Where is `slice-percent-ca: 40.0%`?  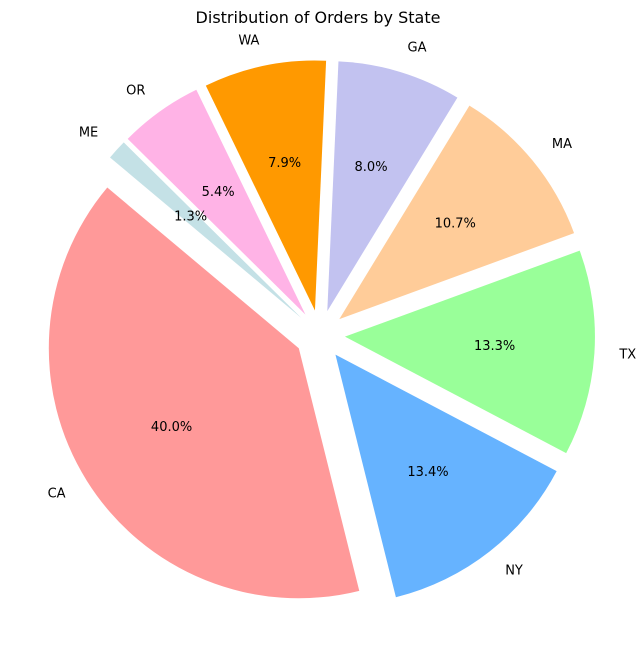
slice-percent-ca: 40.0% is located at coordinates (171, 427).